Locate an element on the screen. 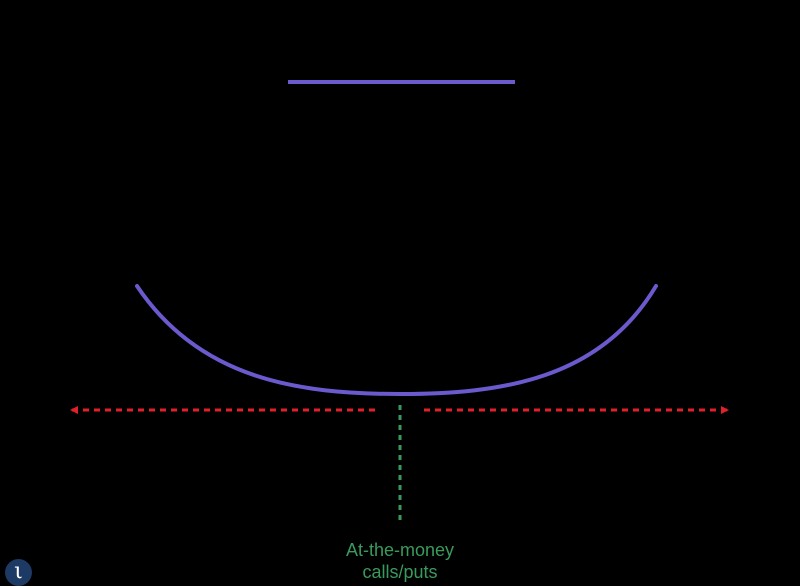 The image size is (800, 586). atm-label-line2: calls/puts is located at coordinates (400, 572).